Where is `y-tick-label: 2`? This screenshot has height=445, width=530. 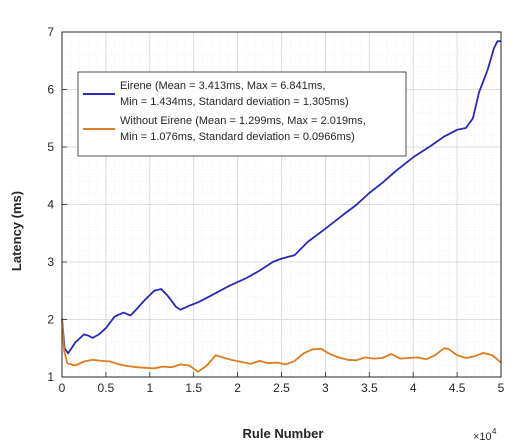
y-tick-label: 2 is located at coordinates (50, 320).